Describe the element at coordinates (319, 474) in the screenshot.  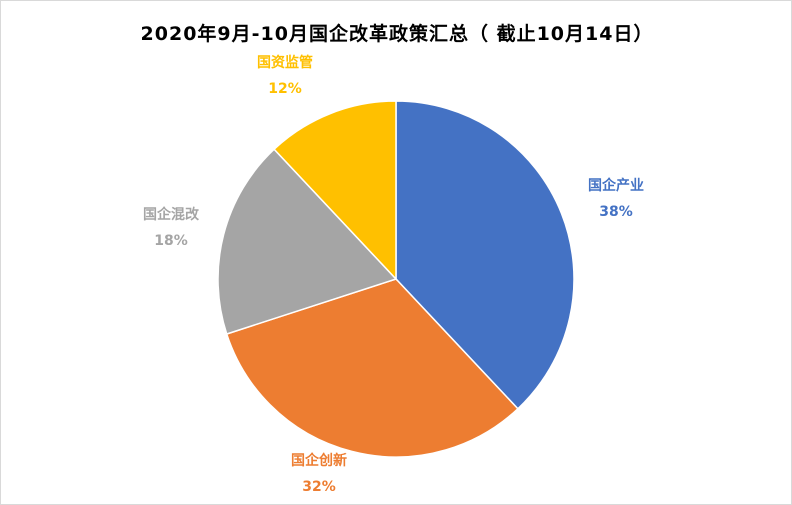
I see `slice-label-innovation: 国企创新 32%` at that location.